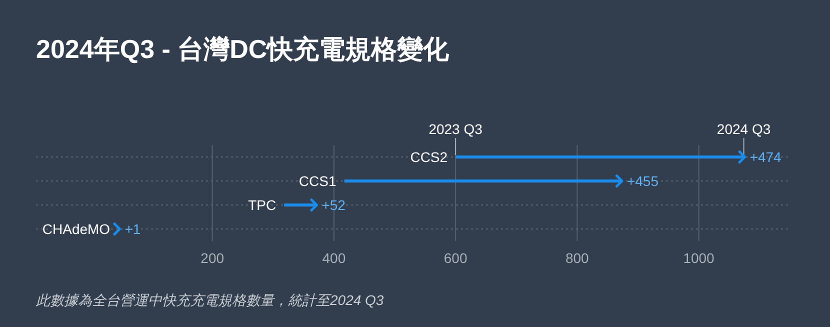 Image resolution: width=830 pixels, height=327 pixels. Describe the element at coordinates (262, 205) in the screenshot. I see `y-tick-label: TPC` at that location.